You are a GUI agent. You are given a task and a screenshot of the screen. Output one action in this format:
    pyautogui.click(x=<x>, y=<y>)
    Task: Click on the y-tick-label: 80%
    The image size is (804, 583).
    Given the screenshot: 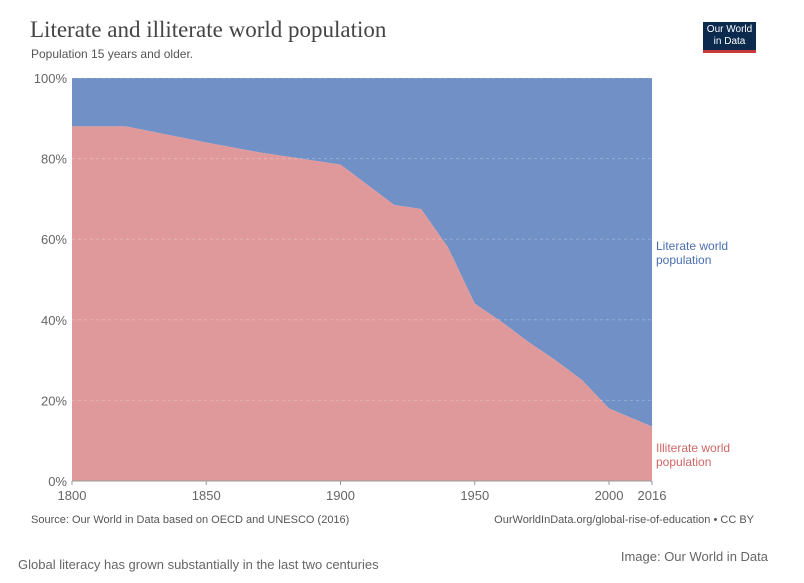 What is the action you would take?
    pyautogui.click(x=54, y=159)
    